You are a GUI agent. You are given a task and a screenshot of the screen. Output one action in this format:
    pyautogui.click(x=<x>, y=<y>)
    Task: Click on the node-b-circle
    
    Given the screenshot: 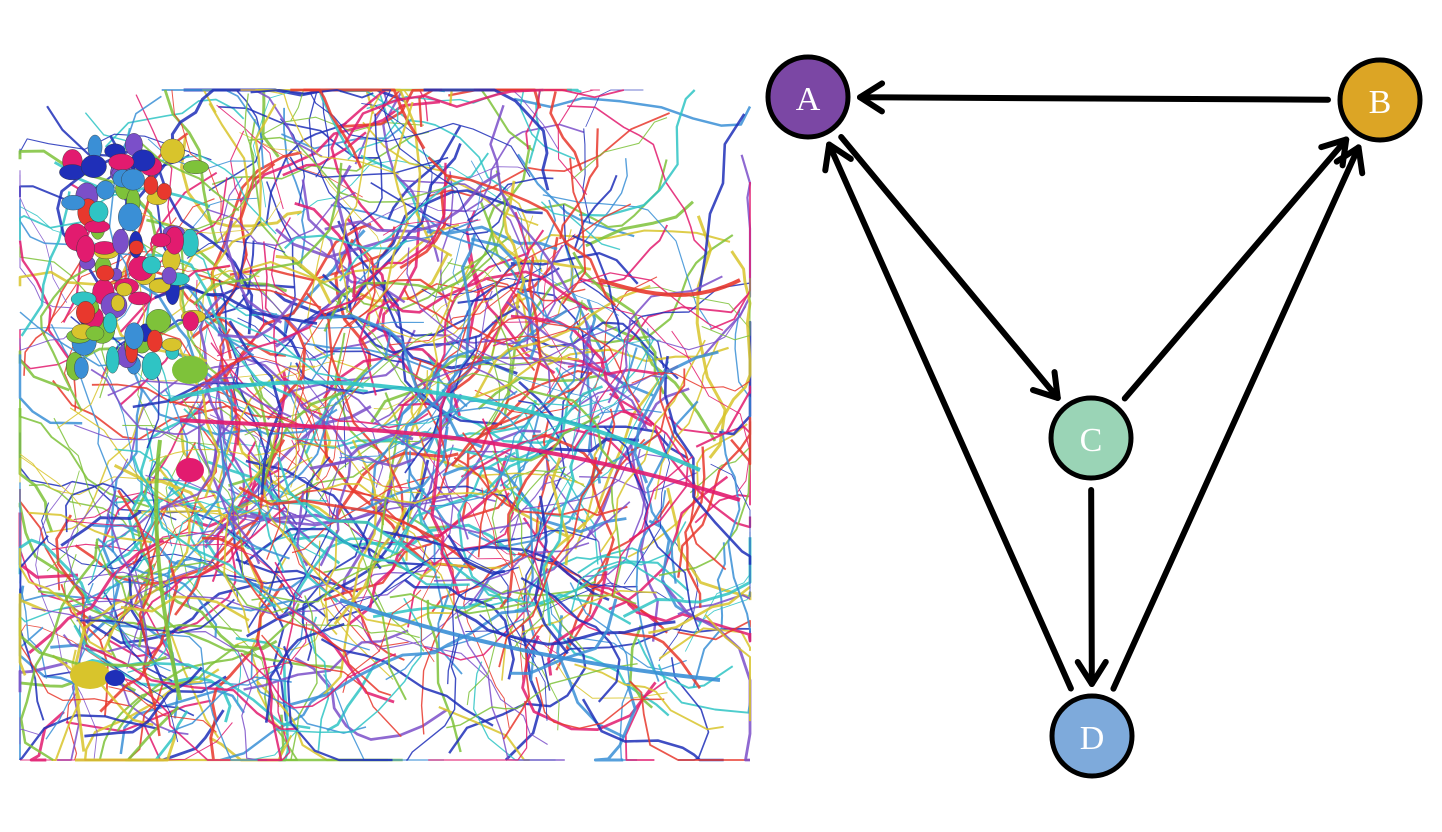 What is the action you would take?
    pyautogui.click(x=1380, y=100)
    